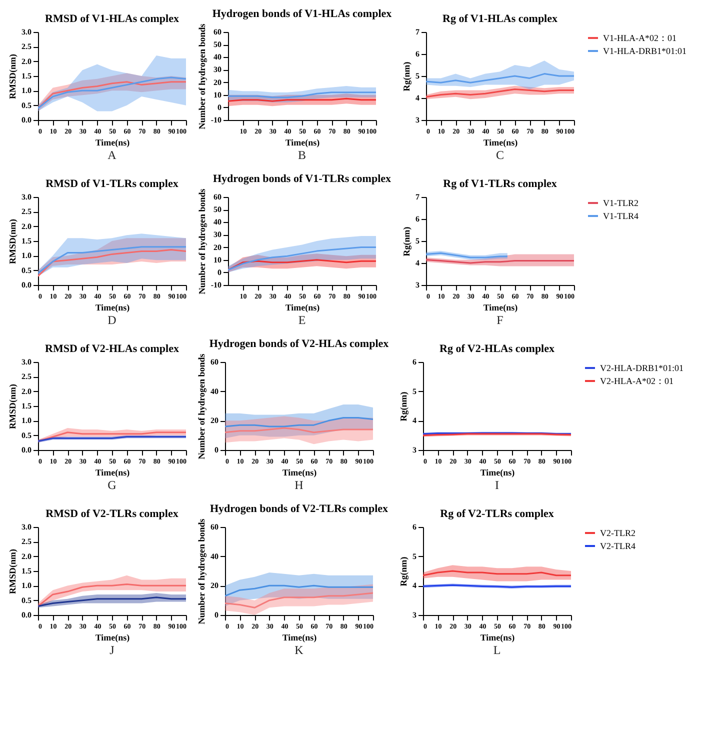 This screenshot has width=702, height=730. I want to click on chart-title: Hydrogen bonds of V2-HLAs complex, so click(299, 344).